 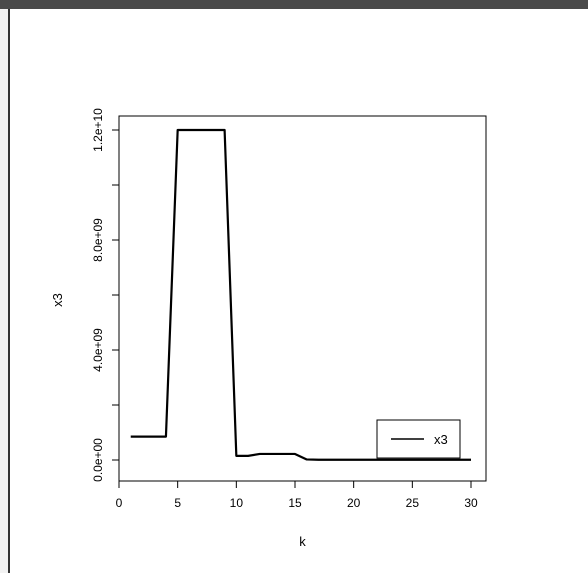 I want to click on x-tick-label: 5, so click(x=177, y=503).